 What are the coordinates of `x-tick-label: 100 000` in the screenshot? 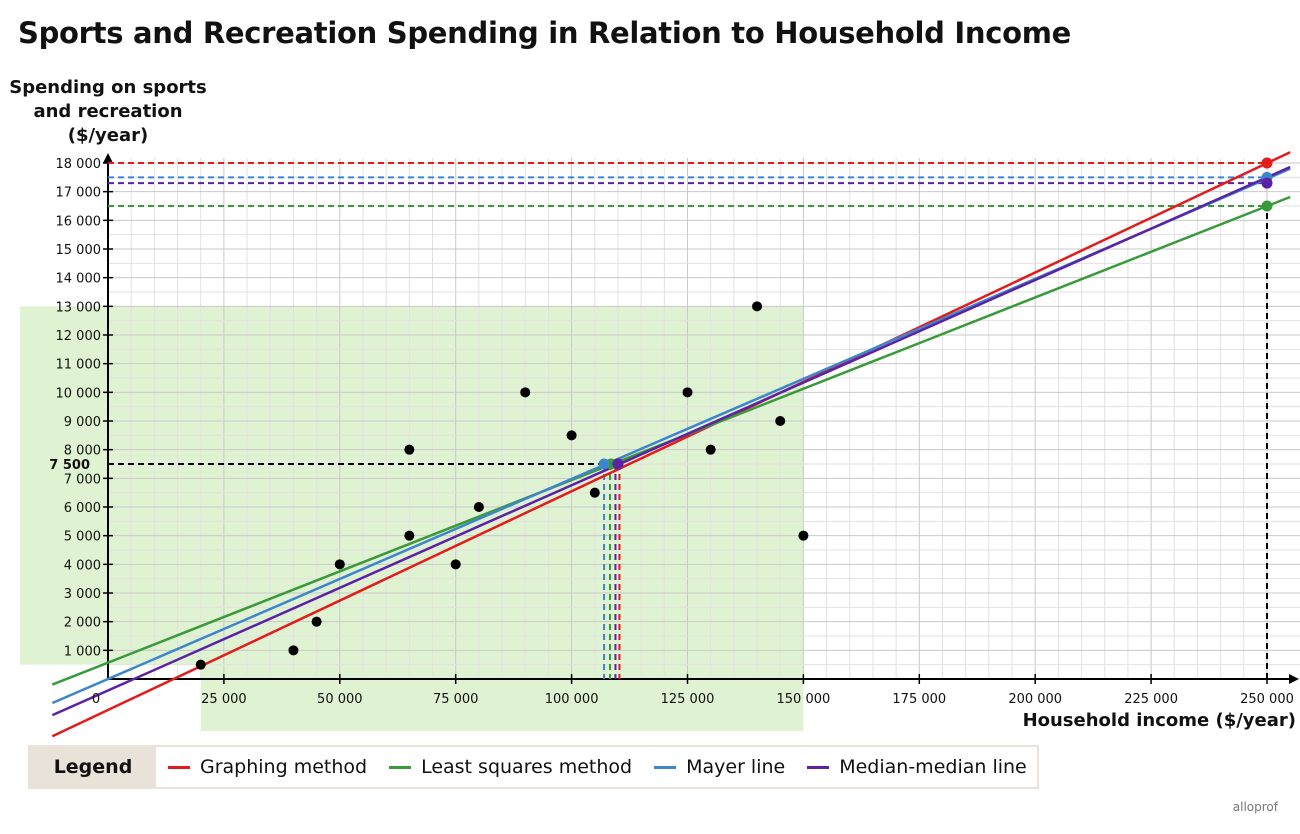 It's located at (572, 699).